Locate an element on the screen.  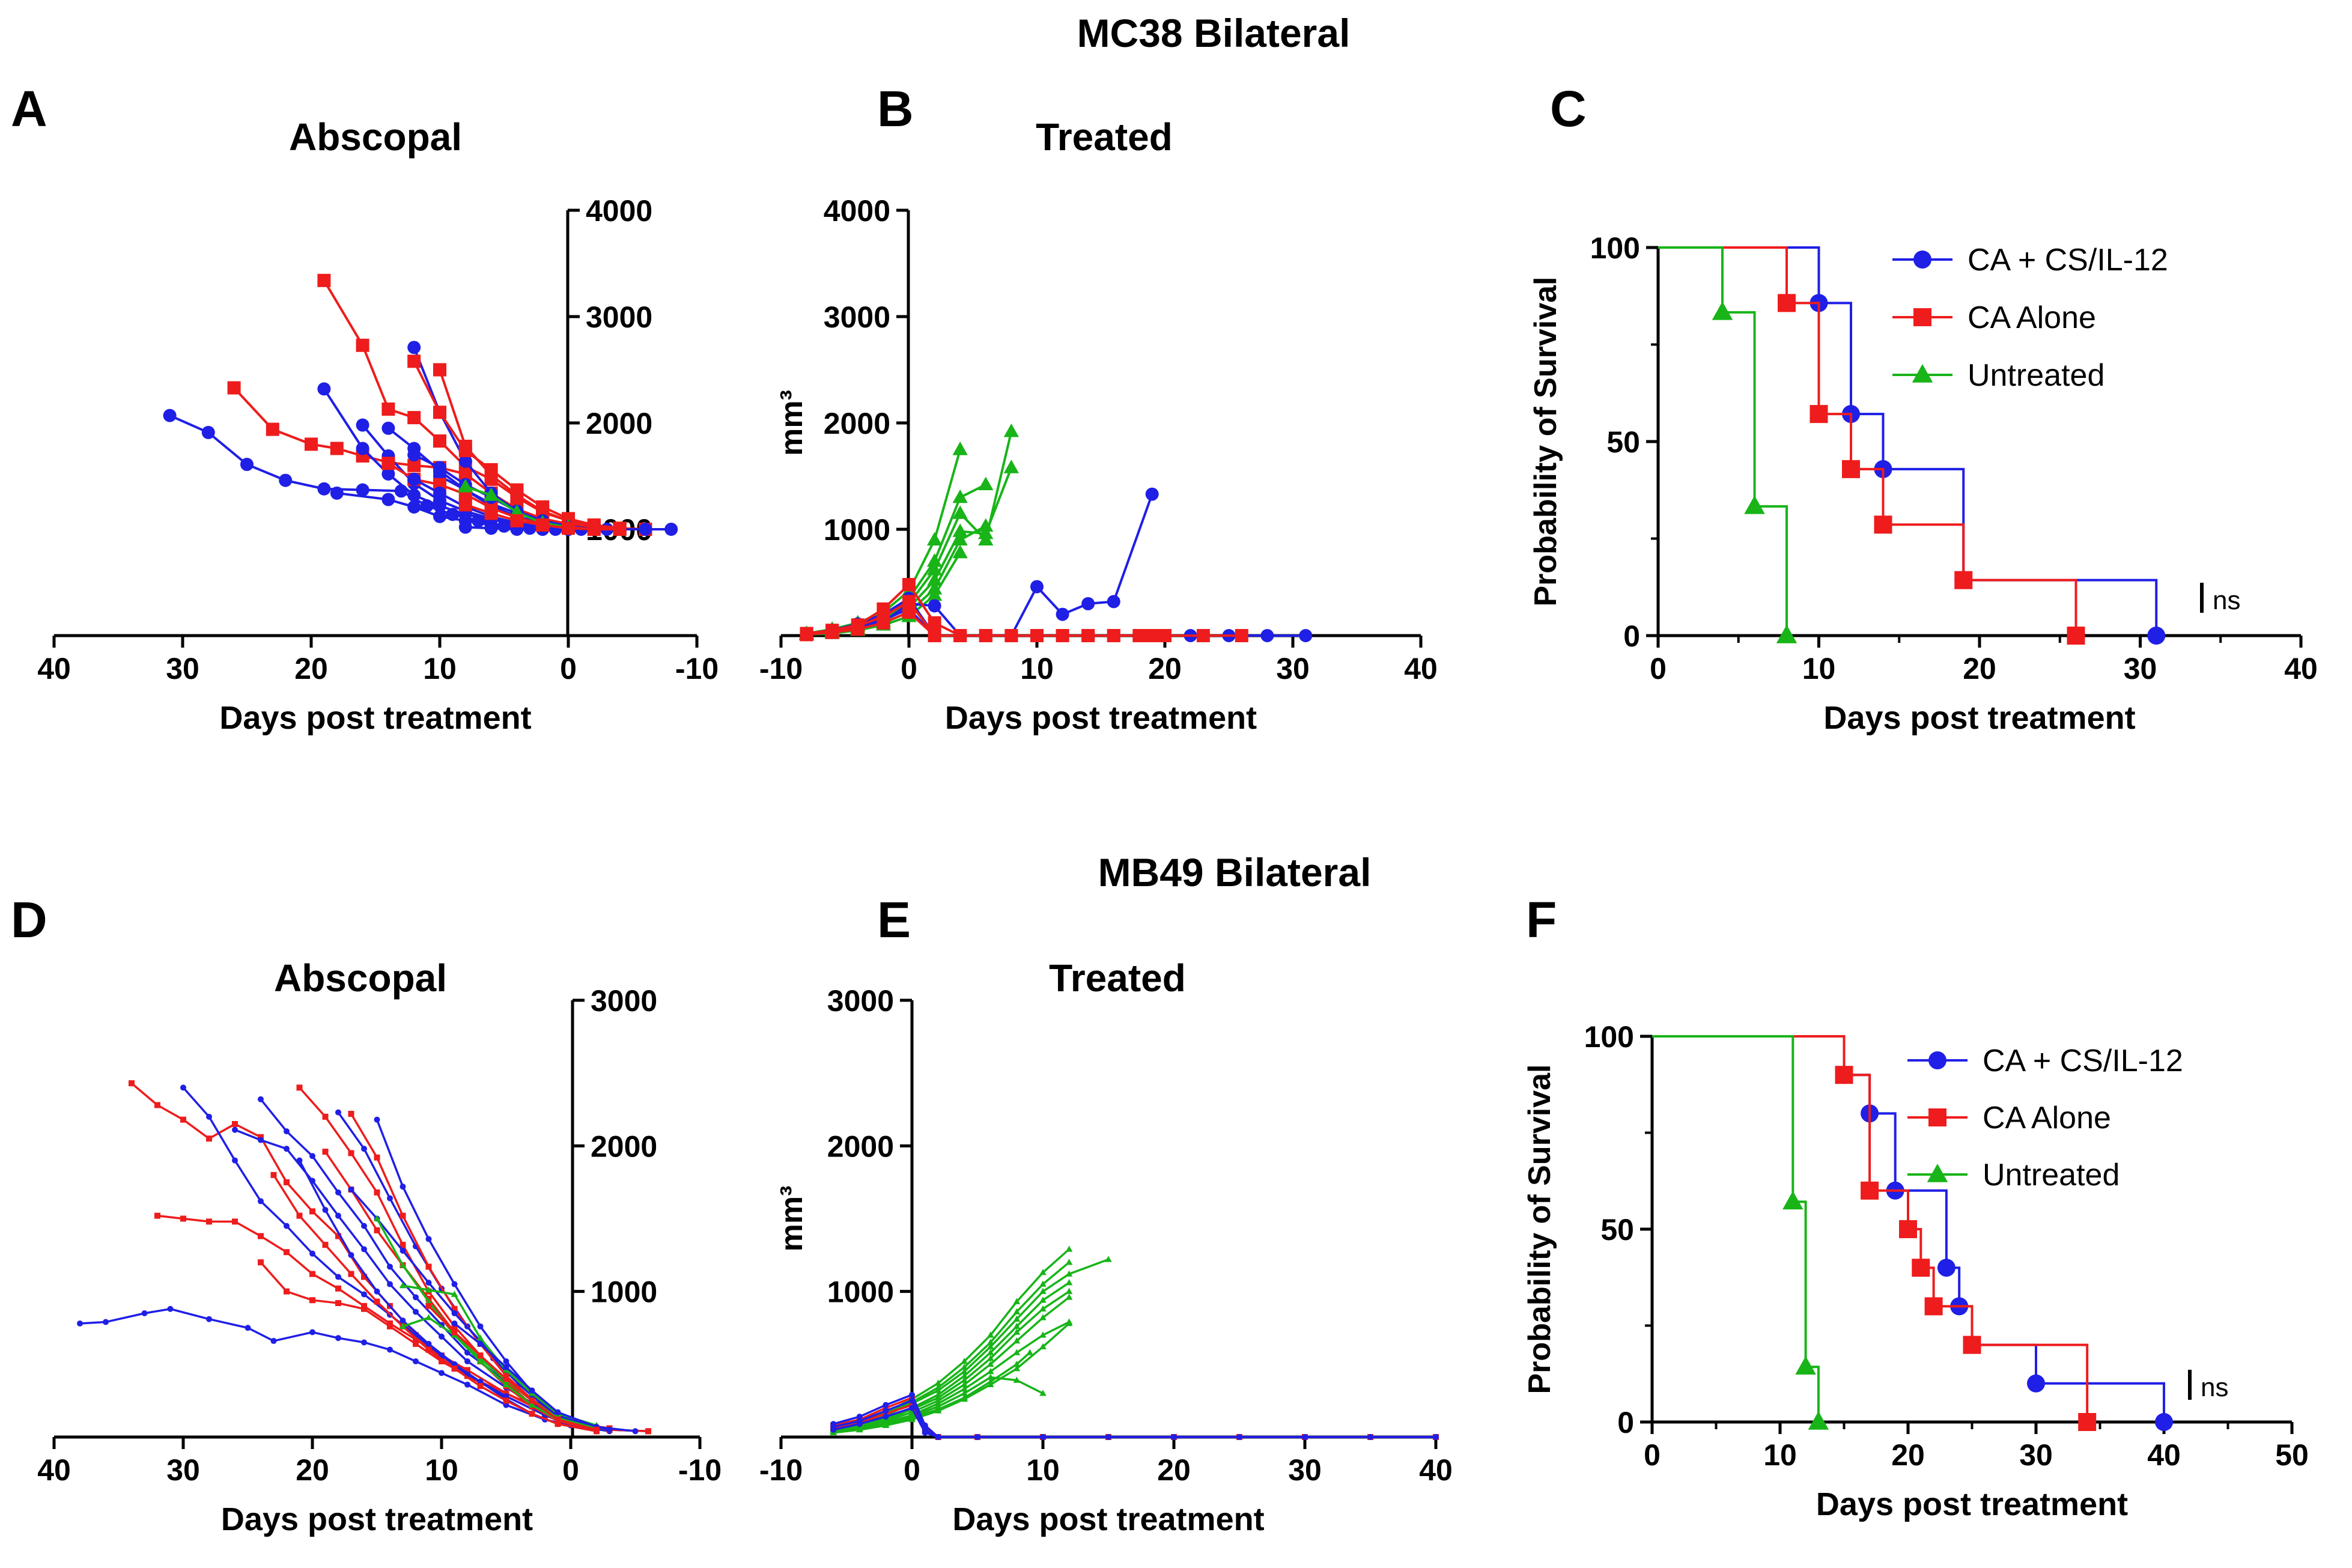
x-axis-label: Days post treatment is located at coordinates (1979, 718).